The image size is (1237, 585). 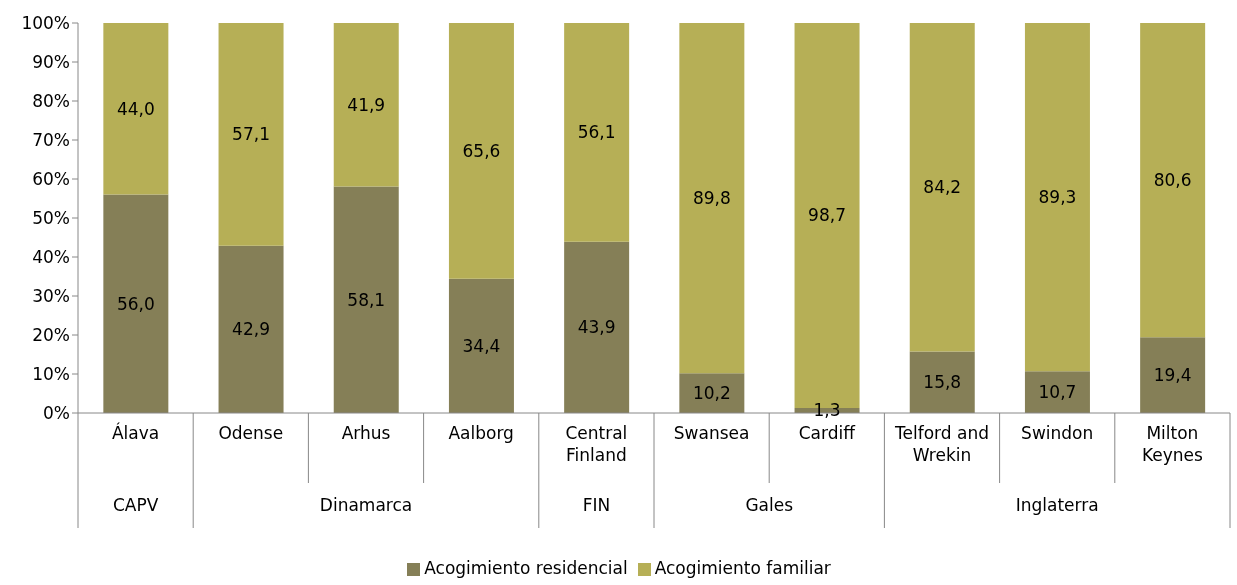 What do you see at coordinates (51, 101) in the screenshot?
I see `y-tick-label: 80%` at bounding box center [51, 101].